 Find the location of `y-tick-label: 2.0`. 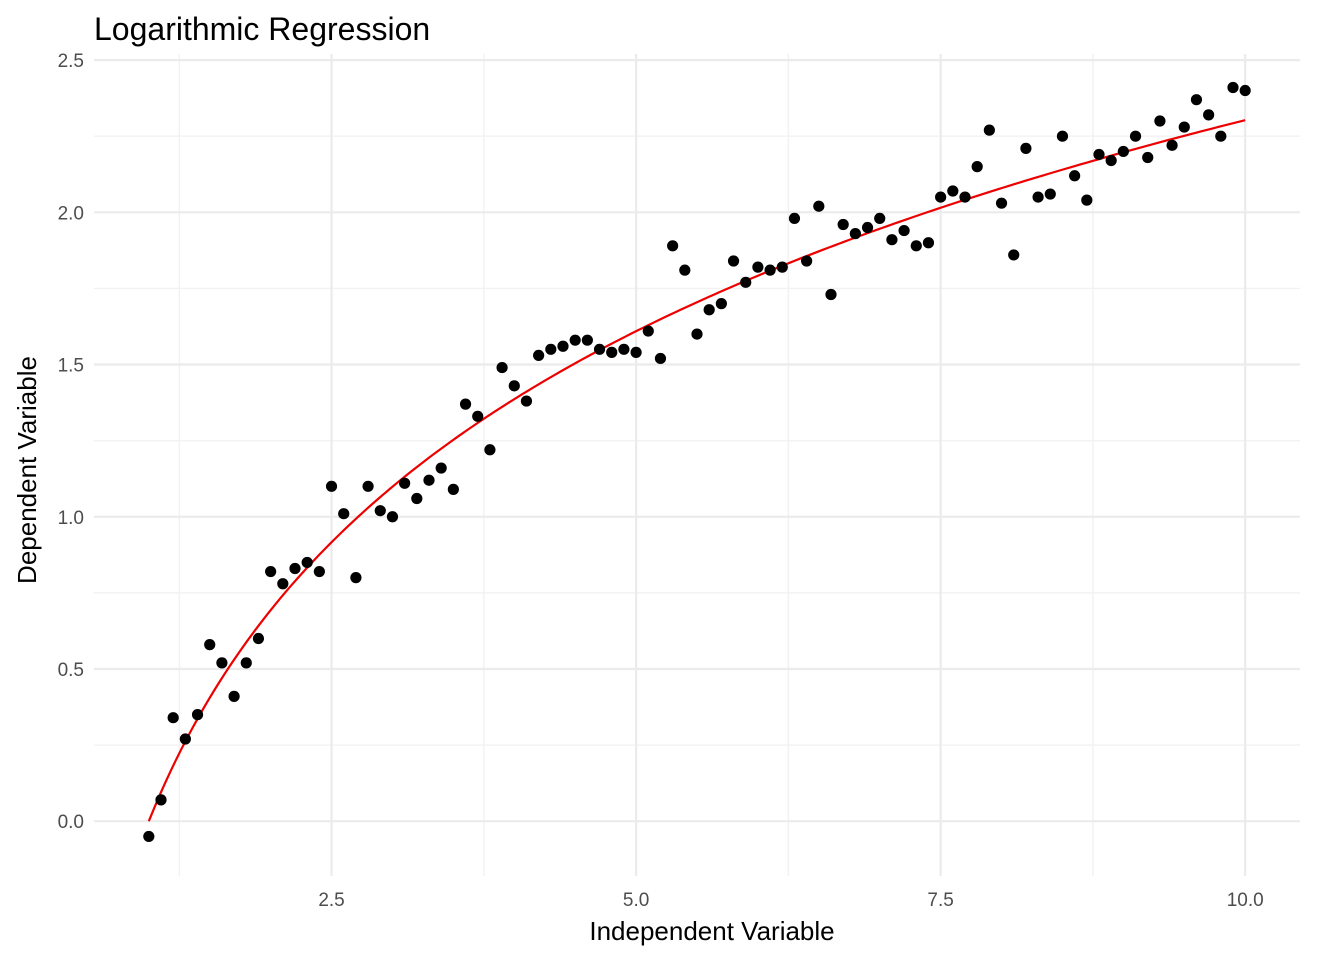

y-tick-label: 2.0 is located at coordinates (71, 213).